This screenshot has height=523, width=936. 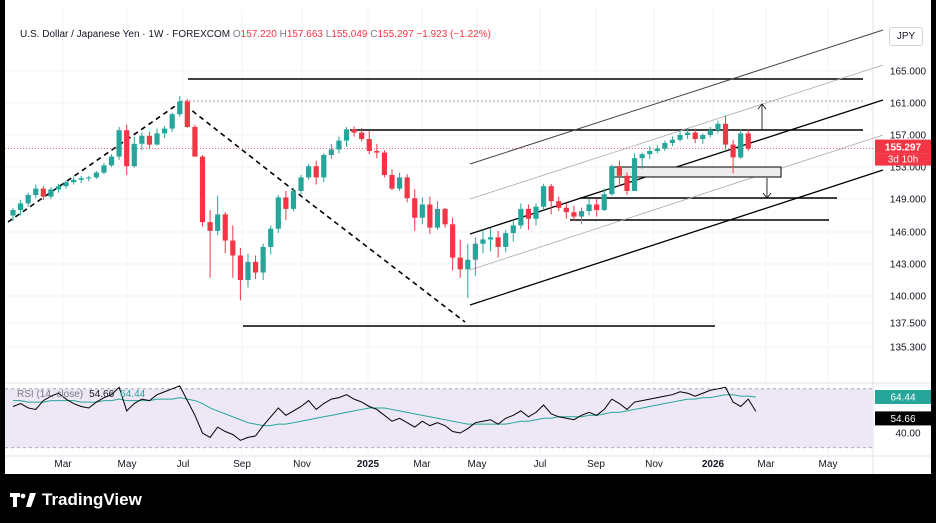 I want to click on brand-logo: TradingView, so click(x=76, y=500).